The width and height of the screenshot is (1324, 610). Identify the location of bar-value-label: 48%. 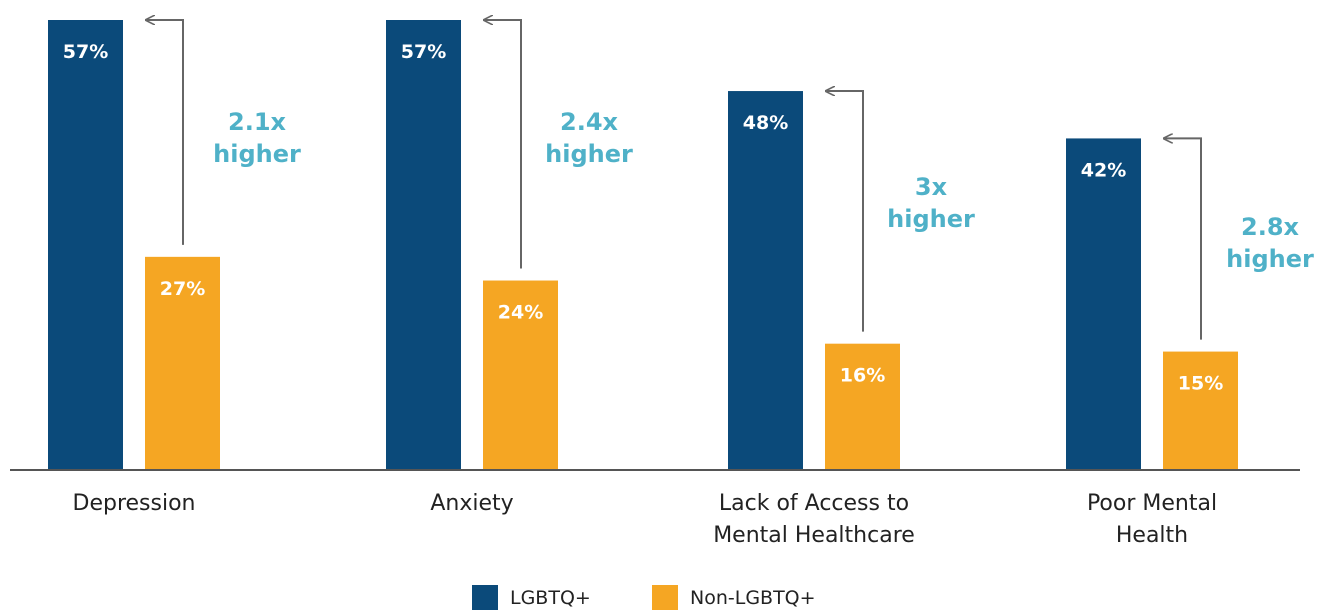
(765, 123).